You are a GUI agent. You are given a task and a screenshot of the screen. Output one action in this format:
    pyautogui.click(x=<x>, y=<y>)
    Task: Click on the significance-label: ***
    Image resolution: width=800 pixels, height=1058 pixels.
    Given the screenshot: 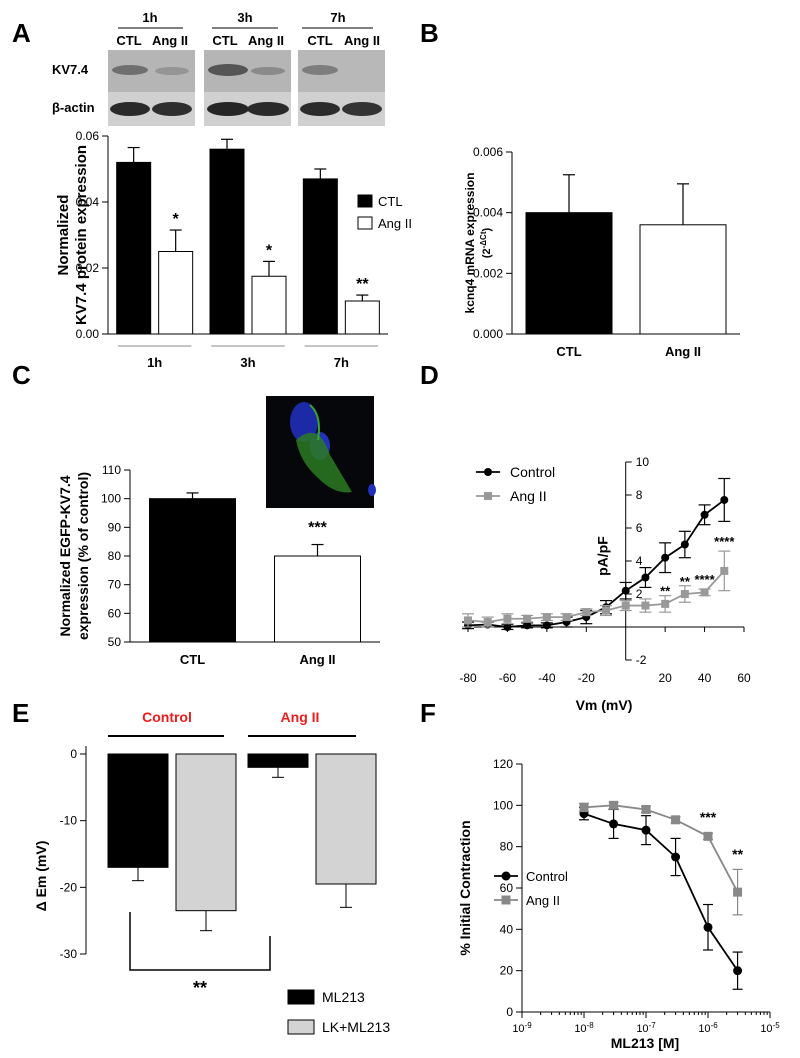 What is the action you would take?
    pyautogui.click(x=708, y=817)
    